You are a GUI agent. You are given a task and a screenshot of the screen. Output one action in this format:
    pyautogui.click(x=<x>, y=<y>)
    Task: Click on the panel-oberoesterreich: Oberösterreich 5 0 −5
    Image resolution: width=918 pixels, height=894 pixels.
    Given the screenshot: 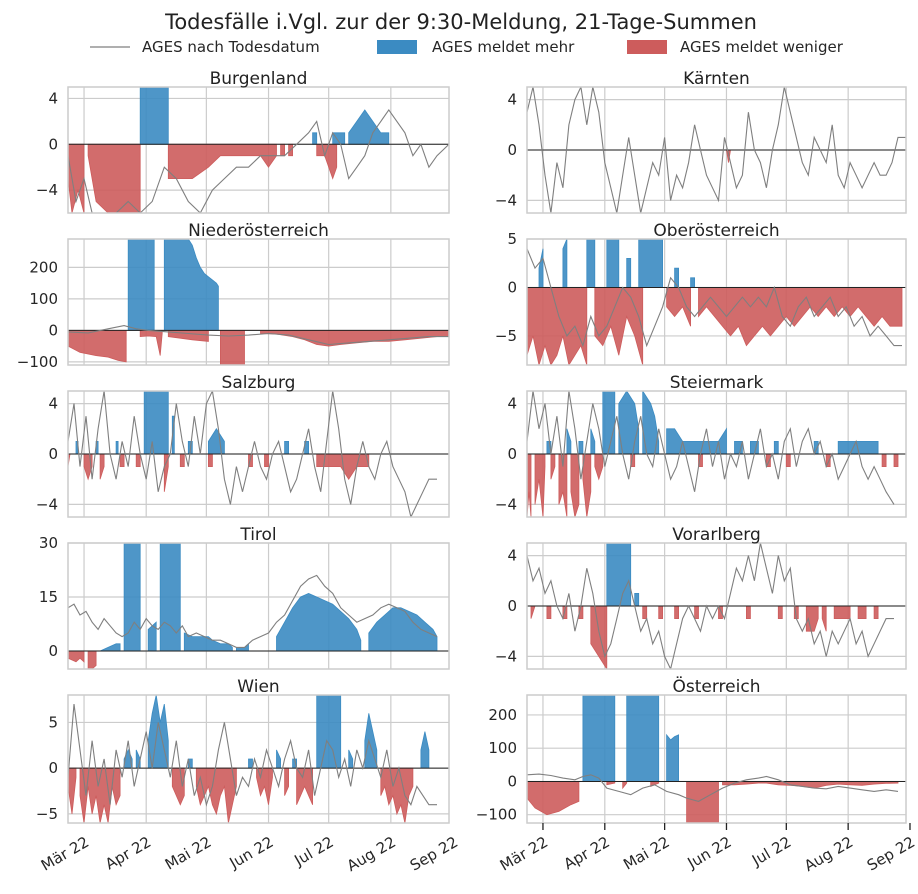 What is the action you would take?
    pyautogui.click(x=701, y=293)
    